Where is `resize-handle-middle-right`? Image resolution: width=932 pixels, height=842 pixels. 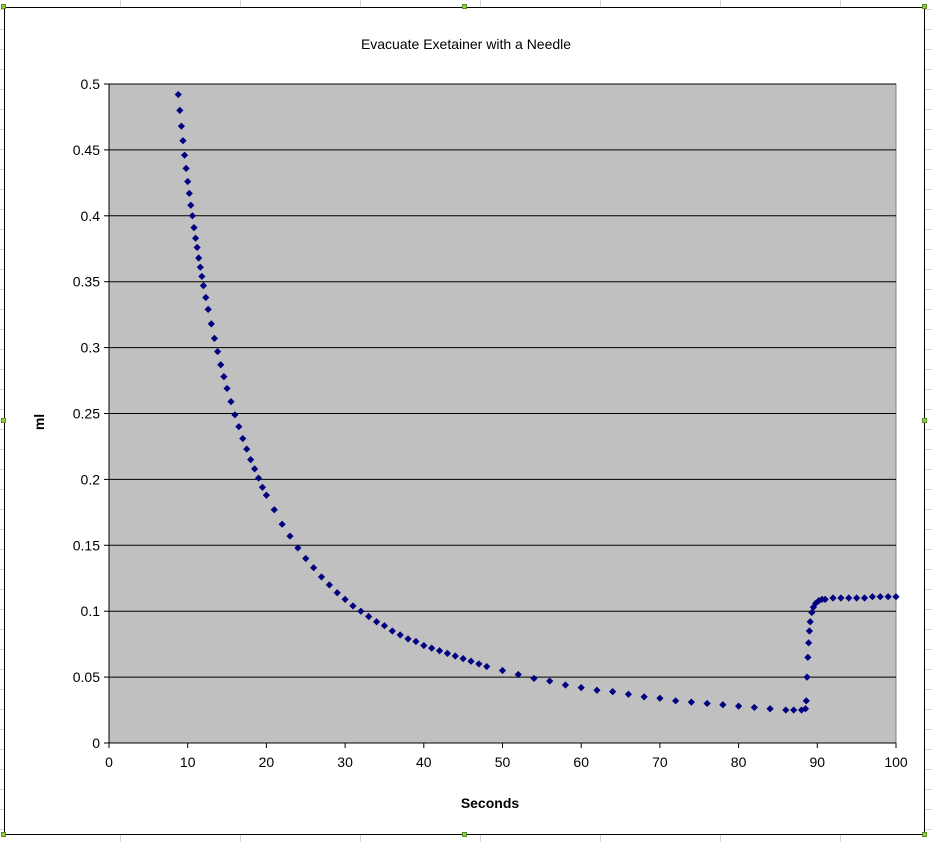 resize-handle-middle-right is located at coordinates (924, 420).